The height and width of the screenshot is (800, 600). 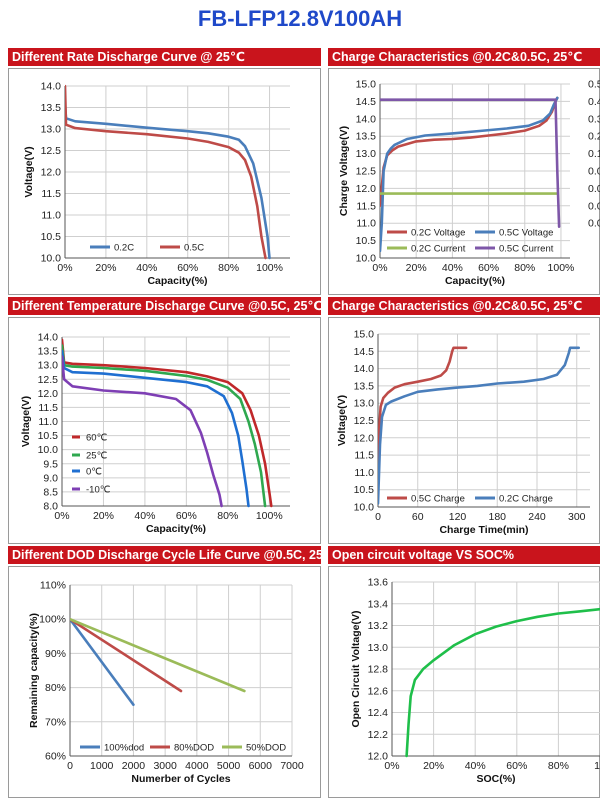 What do you see at coordinates (34, 670) in the screenshot?
I see `y-axis-label: Remaining capacity(%)` at bounding box center [34, 670].